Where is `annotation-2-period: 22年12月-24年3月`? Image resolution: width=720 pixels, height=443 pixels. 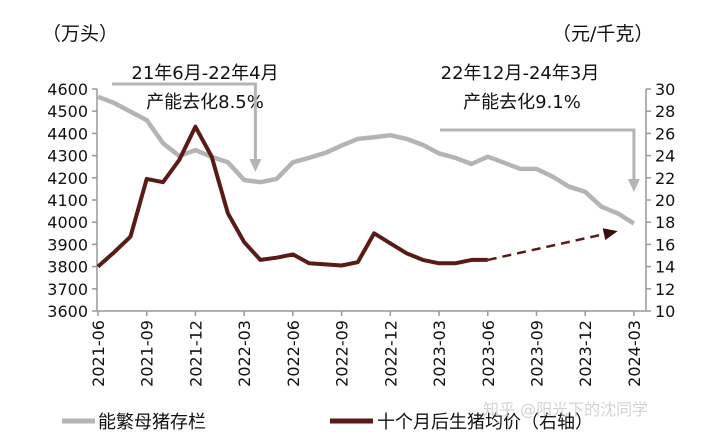
annotation-2-period: 22年12月-24年3月 is located at coordinates (520, 73).